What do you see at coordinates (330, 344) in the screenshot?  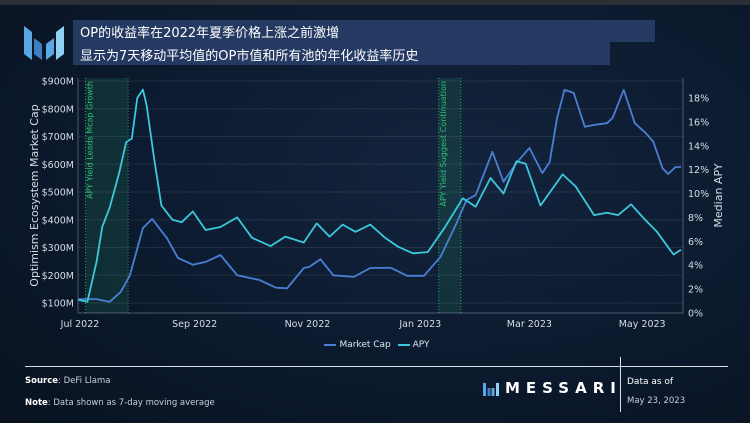 I see `legend-swatch-market-cap` at bounding box center [330, 344].